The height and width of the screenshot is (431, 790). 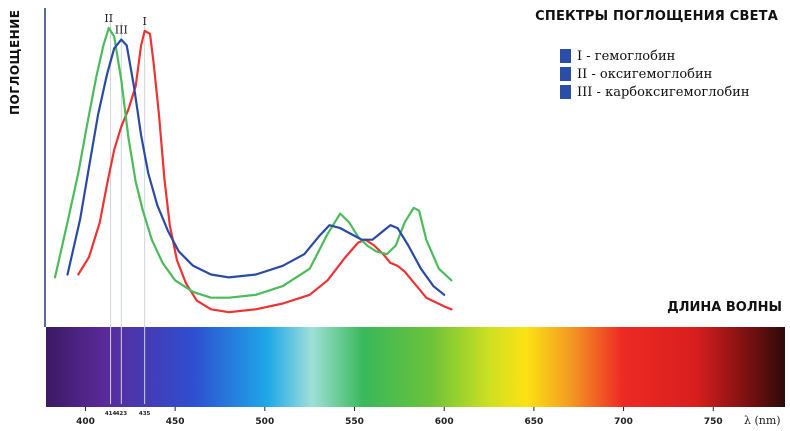 I want to click on peak-tick-label: 414, so click(x=111, y=414).